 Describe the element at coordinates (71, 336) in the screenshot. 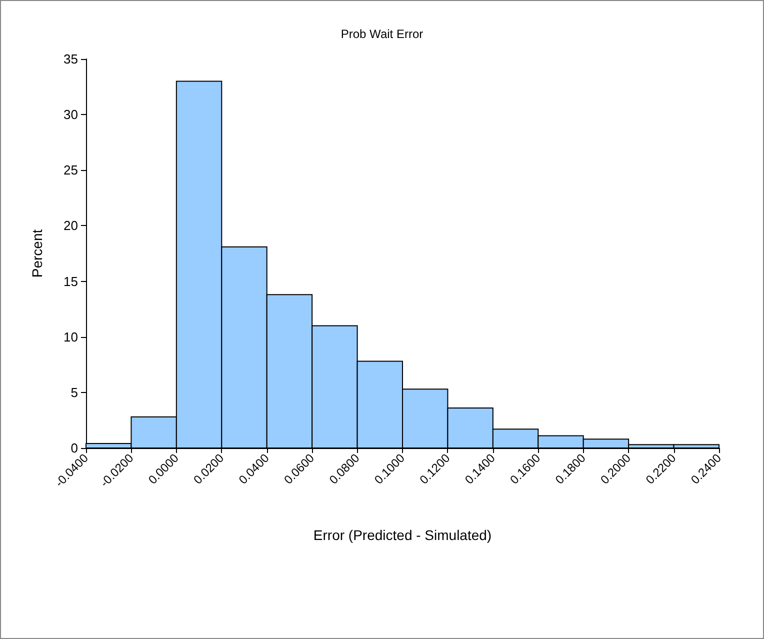

I see `y-tick-label: 10` at that location.